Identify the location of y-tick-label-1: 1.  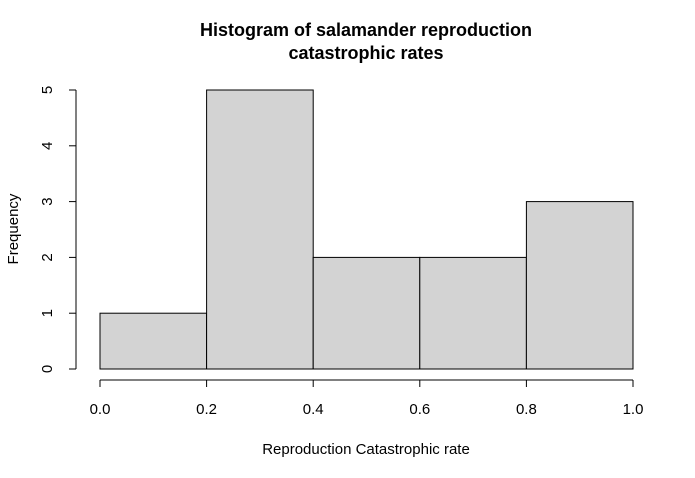
(47, 313).